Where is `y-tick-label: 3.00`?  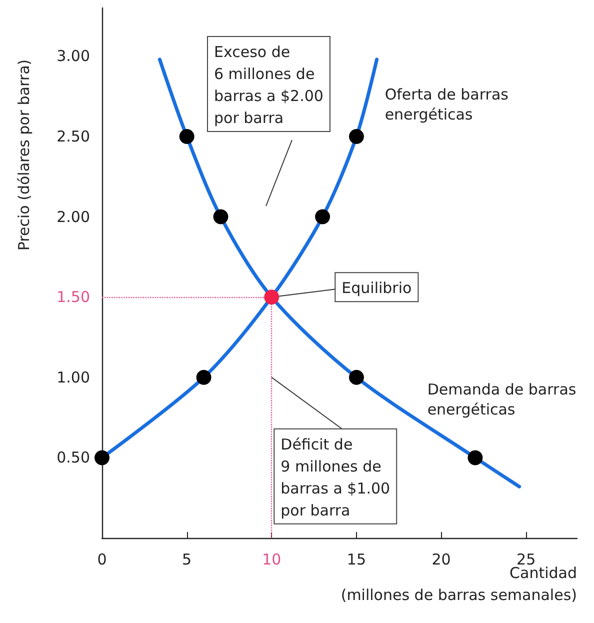
y-tick-label: 3.00 is located at coordinates (73, 56).